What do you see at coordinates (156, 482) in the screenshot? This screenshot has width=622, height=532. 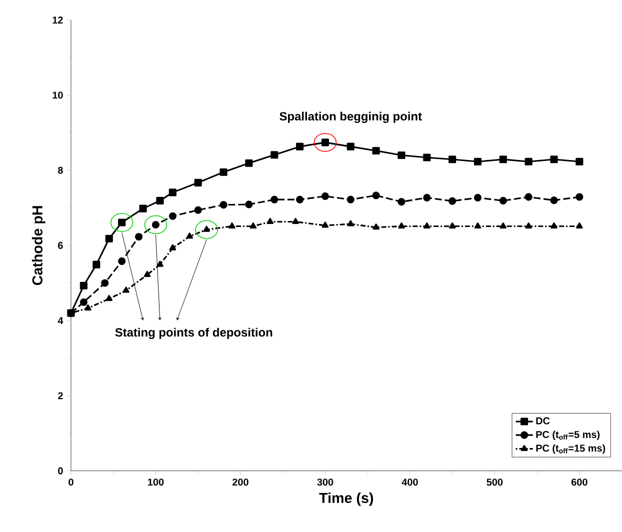 I see `x-tick-label: 100` at bounding box center [156, 482].